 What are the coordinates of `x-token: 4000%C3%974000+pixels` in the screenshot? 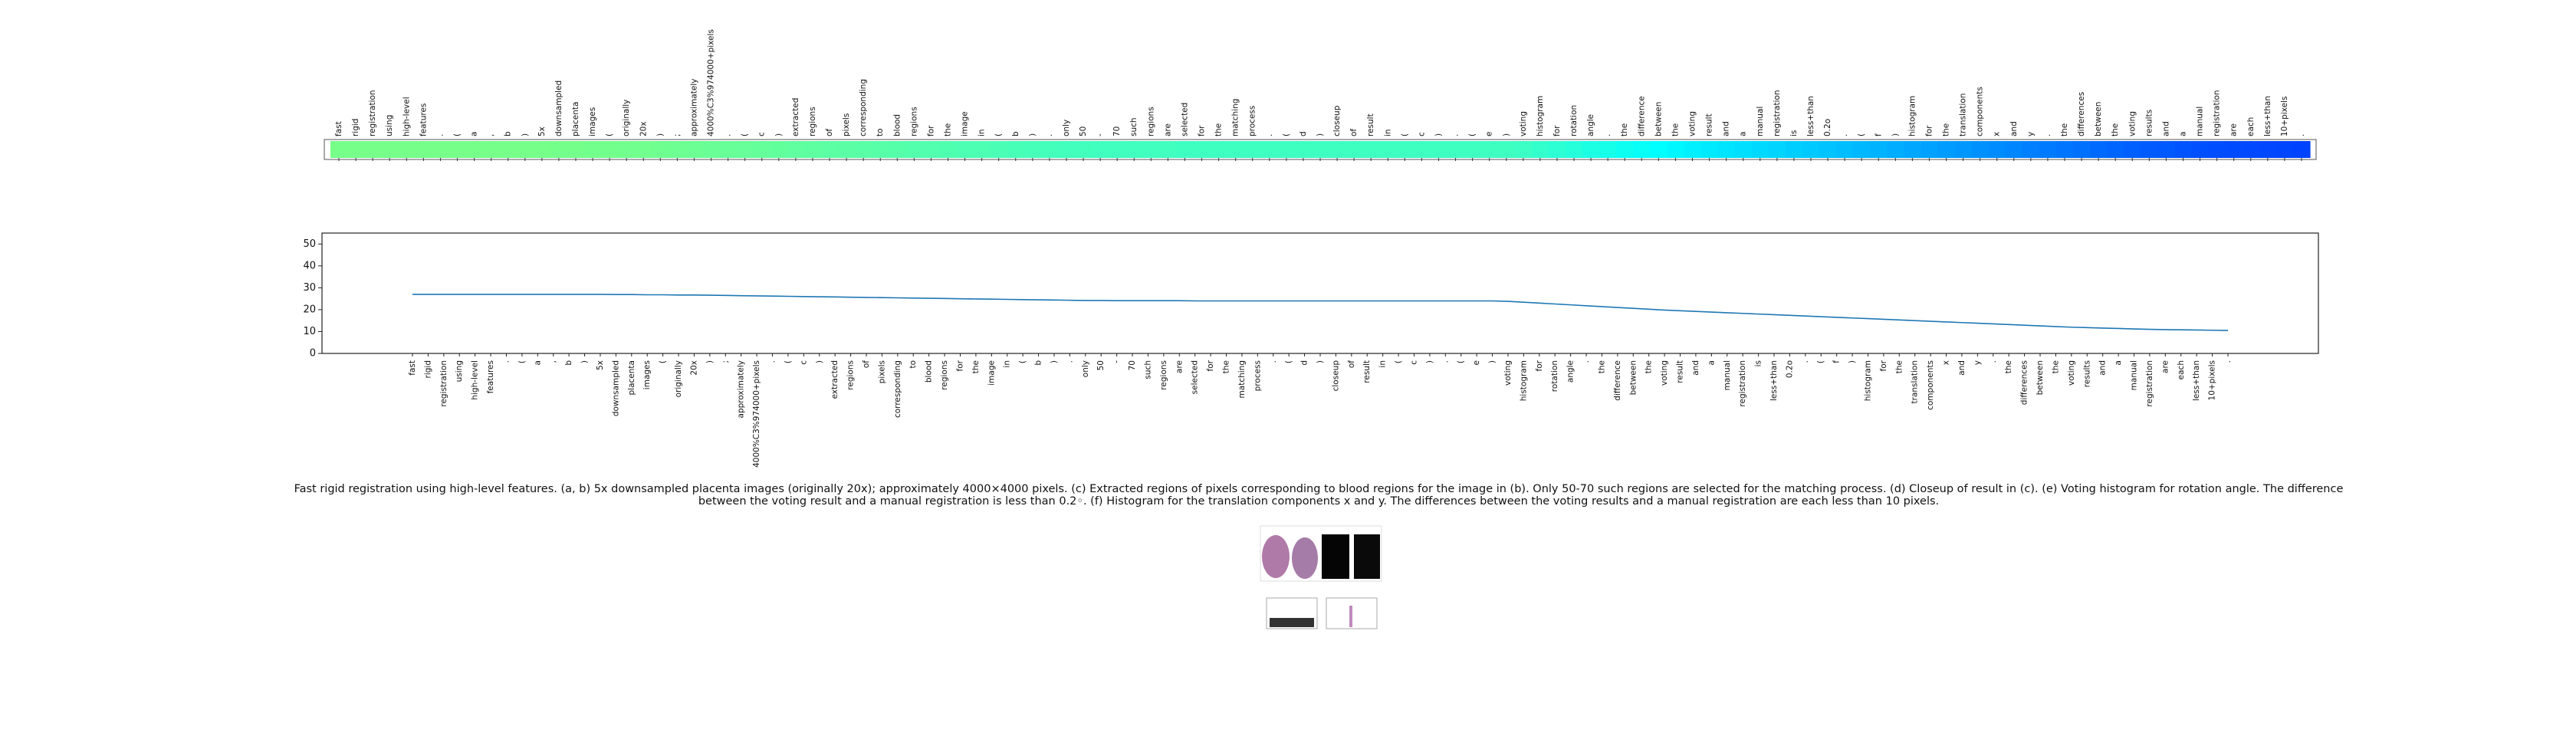 It's located at (757, 414).